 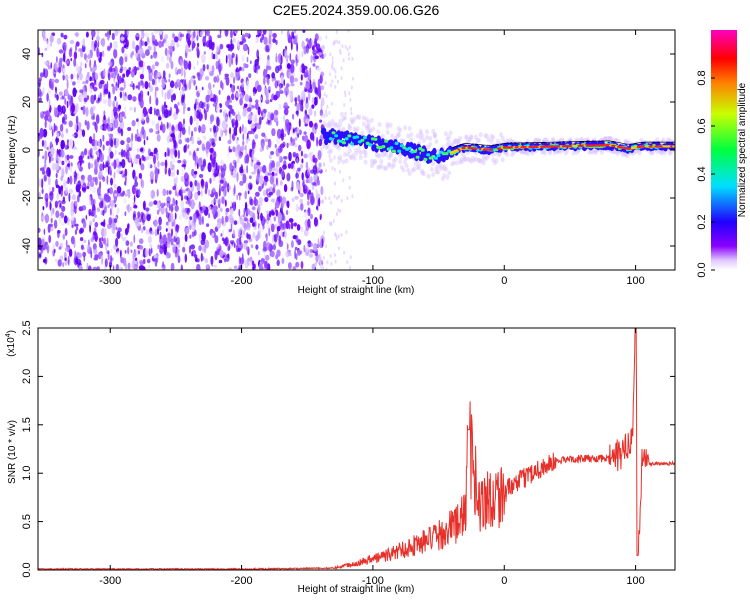 I want to click on y-tick-label: 0, so click(x=27, y=150).